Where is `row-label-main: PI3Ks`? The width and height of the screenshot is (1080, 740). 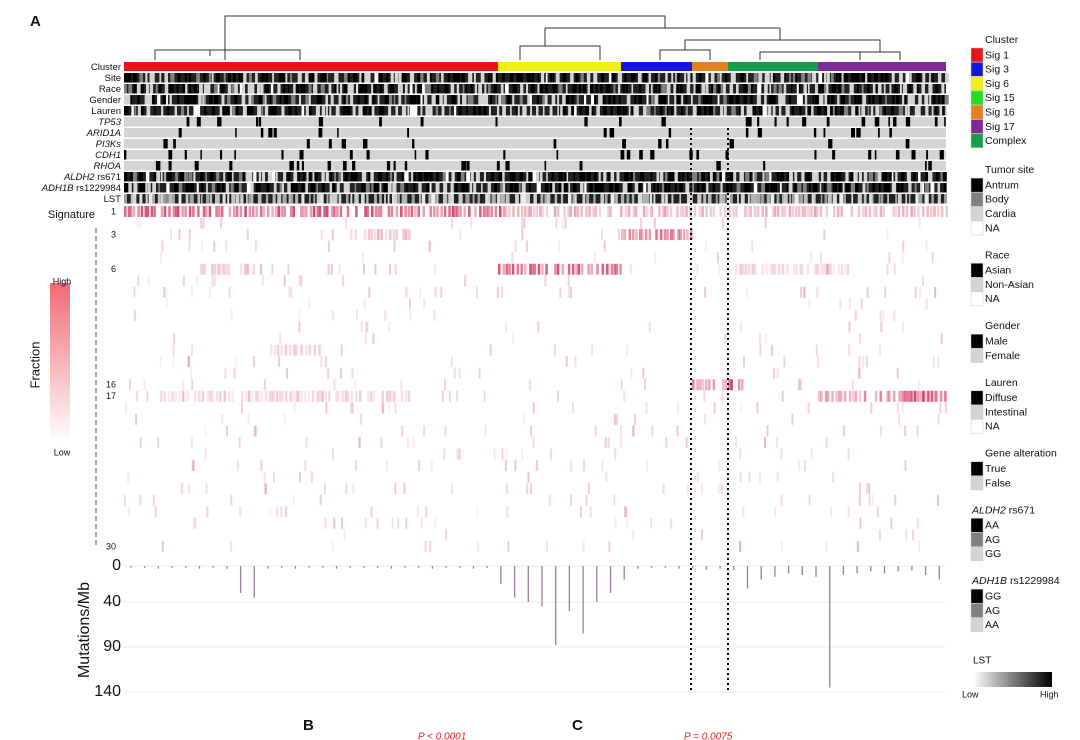 row-label-main: PI3Ks is located at coordinates (109, 144).